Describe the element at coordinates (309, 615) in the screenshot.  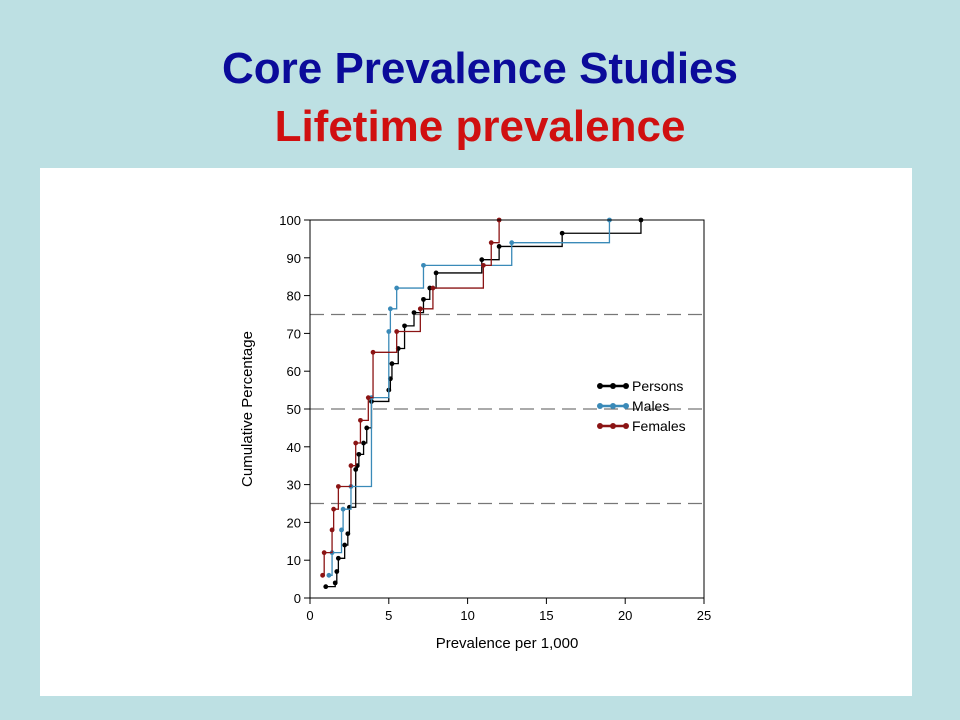
I see `x-tick-label: 0` at that location.